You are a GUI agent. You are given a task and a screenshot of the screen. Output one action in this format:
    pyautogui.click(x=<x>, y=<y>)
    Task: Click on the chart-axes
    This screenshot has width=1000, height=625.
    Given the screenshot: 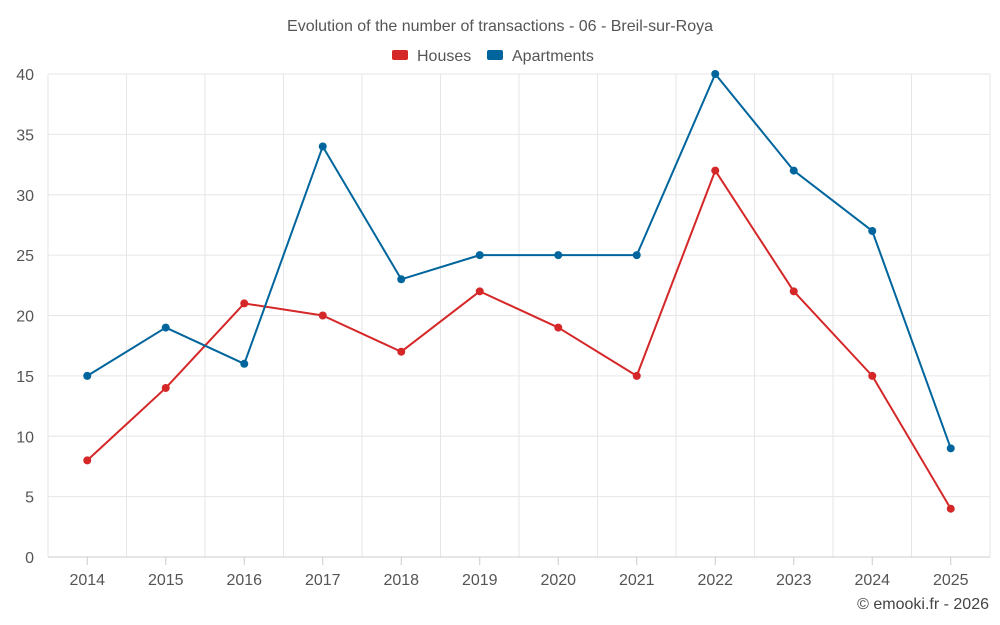 What is the action you would take?
    pyautogui.click(x=519, y=560)
    